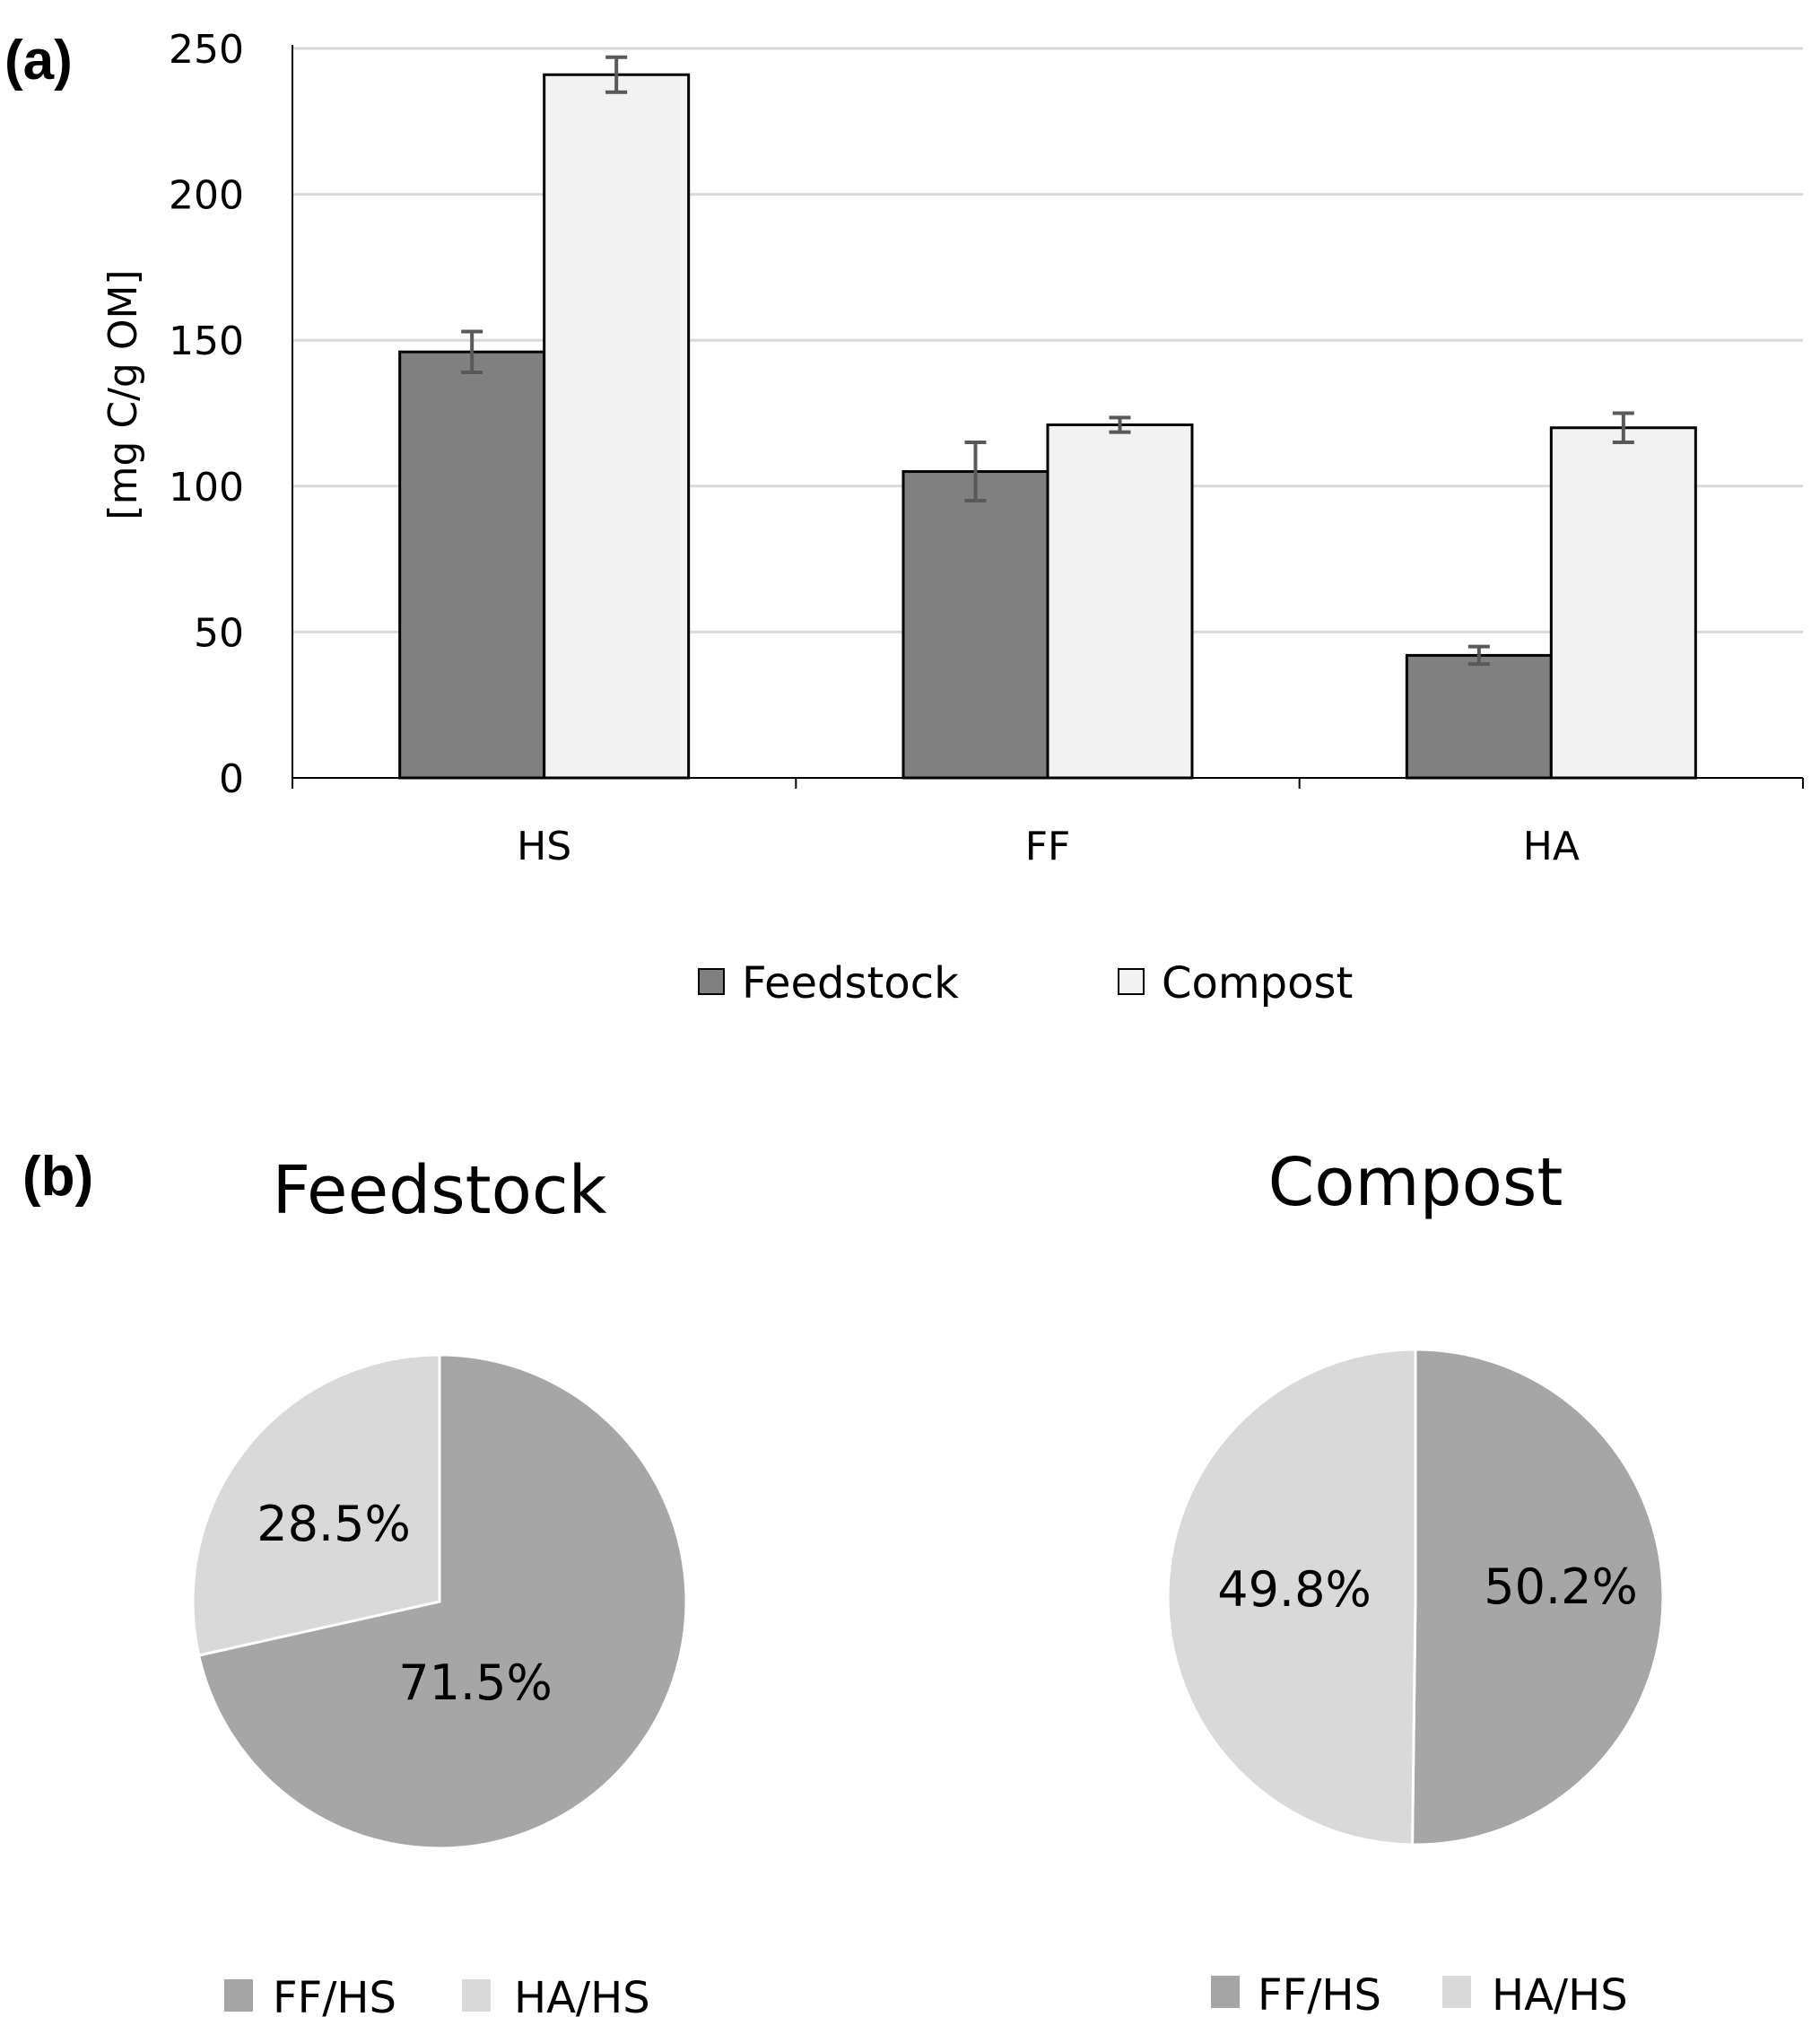 The image size is (1820, 2043). I want to click on y-tick-200: 200, so click(206, 196).